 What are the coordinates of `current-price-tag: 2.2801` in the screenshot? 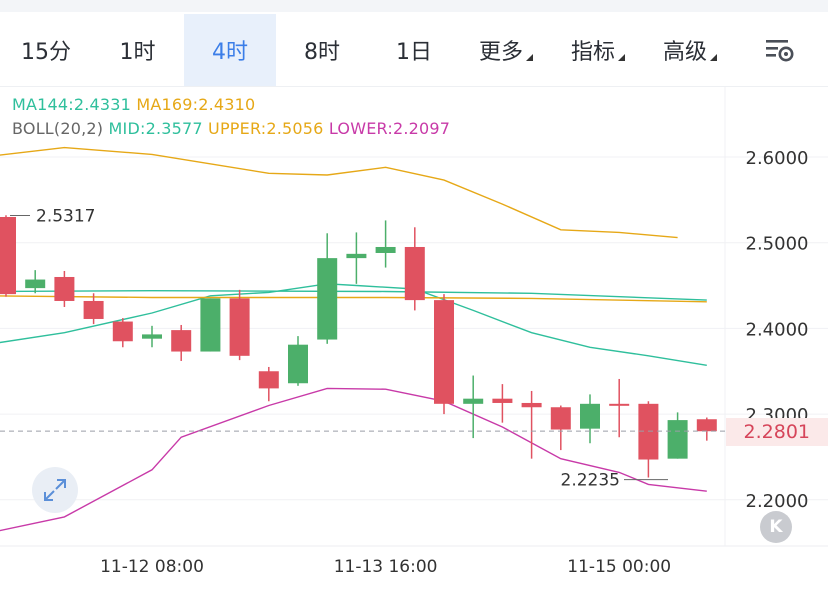 It's located at (777, 432).